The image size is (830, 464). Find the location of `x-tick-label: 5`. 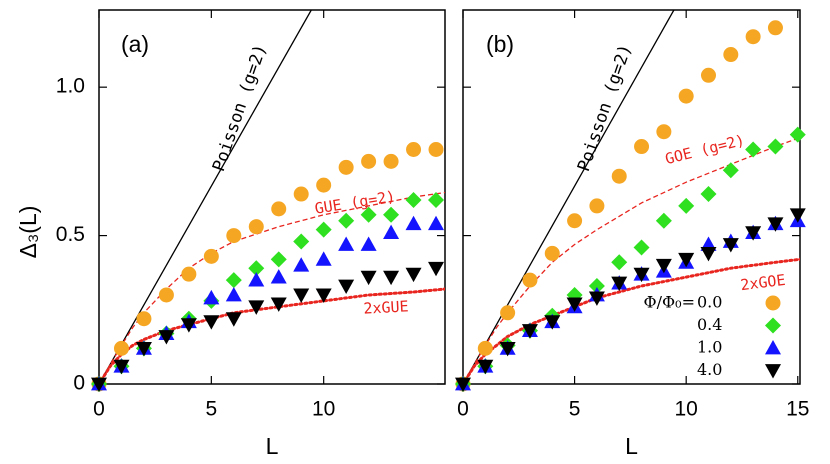

x-tick-label: 5 is located at coordinates (211, 409).